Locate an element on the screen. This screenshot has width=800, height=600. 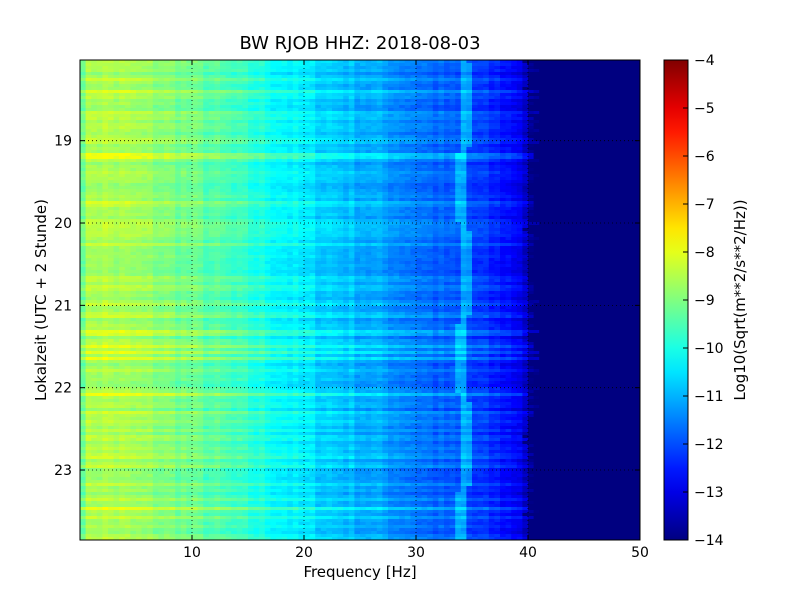
colorbar-tick-label: −13 is located at coordinates (709, 493).